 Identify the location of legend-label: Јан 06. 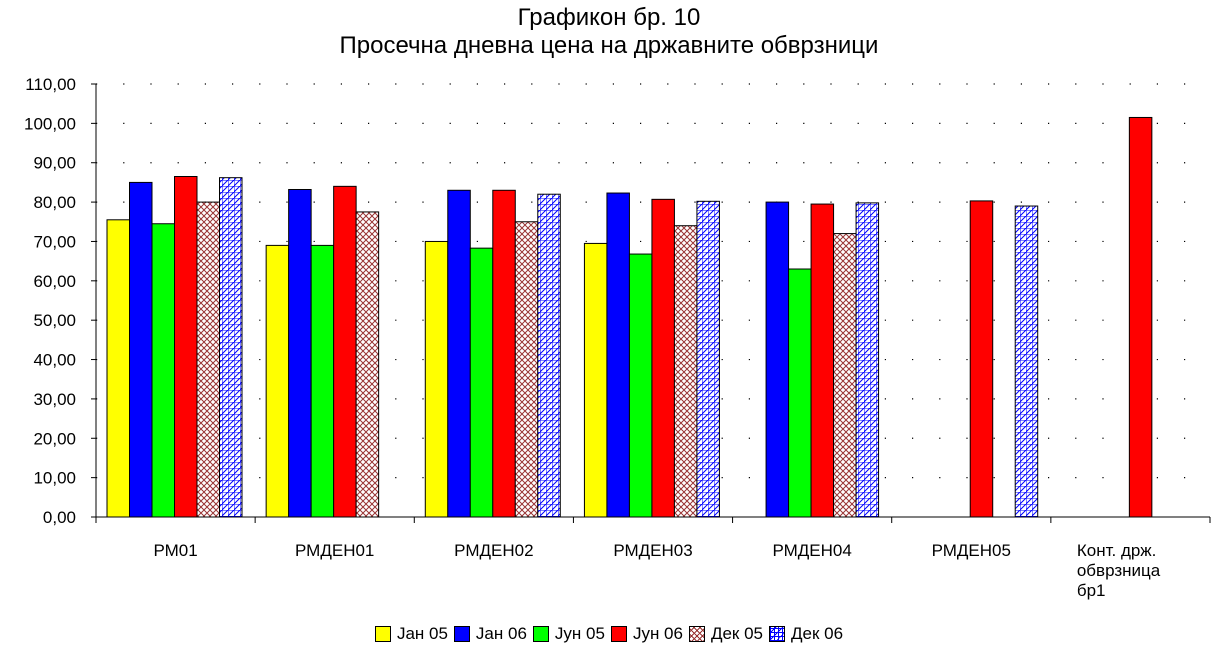
(501, 633).